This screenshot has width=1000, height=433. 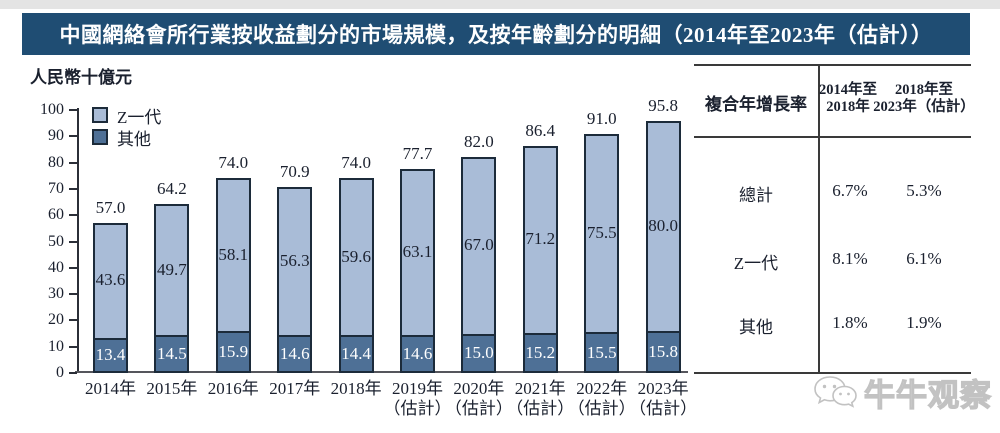 What do you see at coordinates (924, 322) in the screenshot?
I see `cagr-other-2018-2023: 1.9%` at bounding box center [924, 322].